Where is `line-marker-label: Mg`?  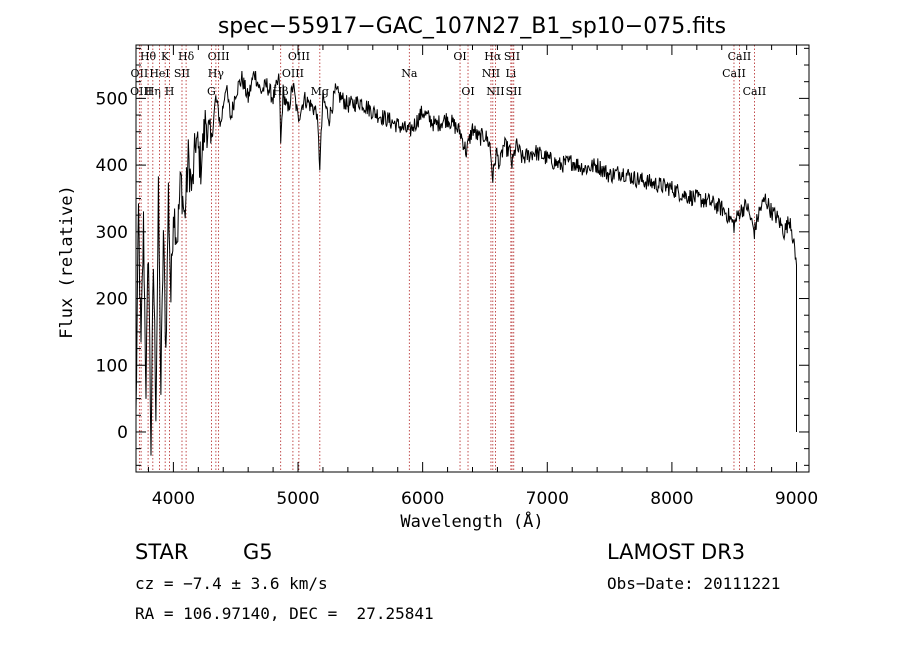 line-marker-label: Mg is located at coordinates (320, 91).